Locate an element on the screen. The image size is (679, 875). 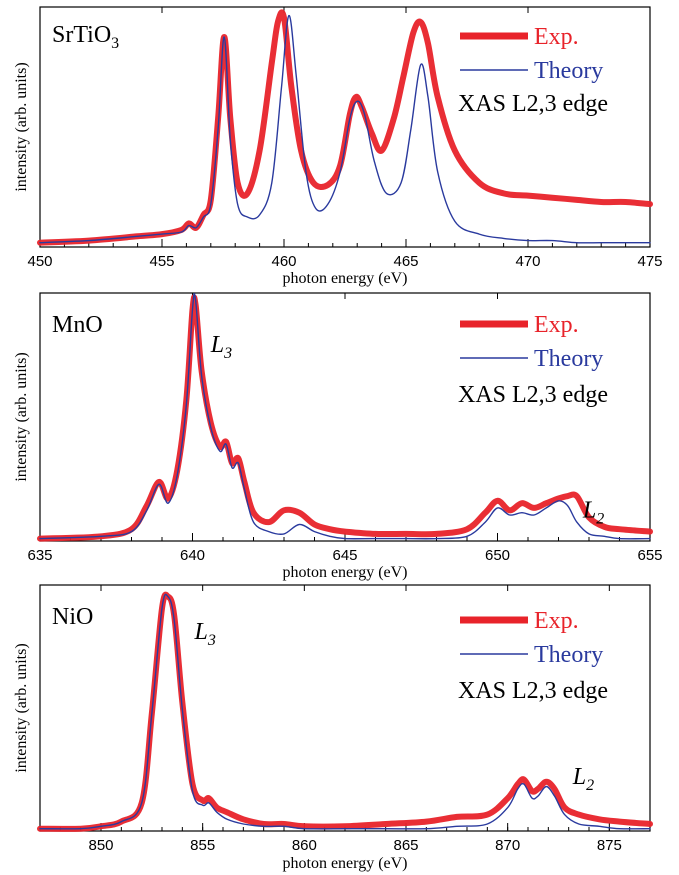
x-tick-label: 850 is located at coordinates (100, 845).